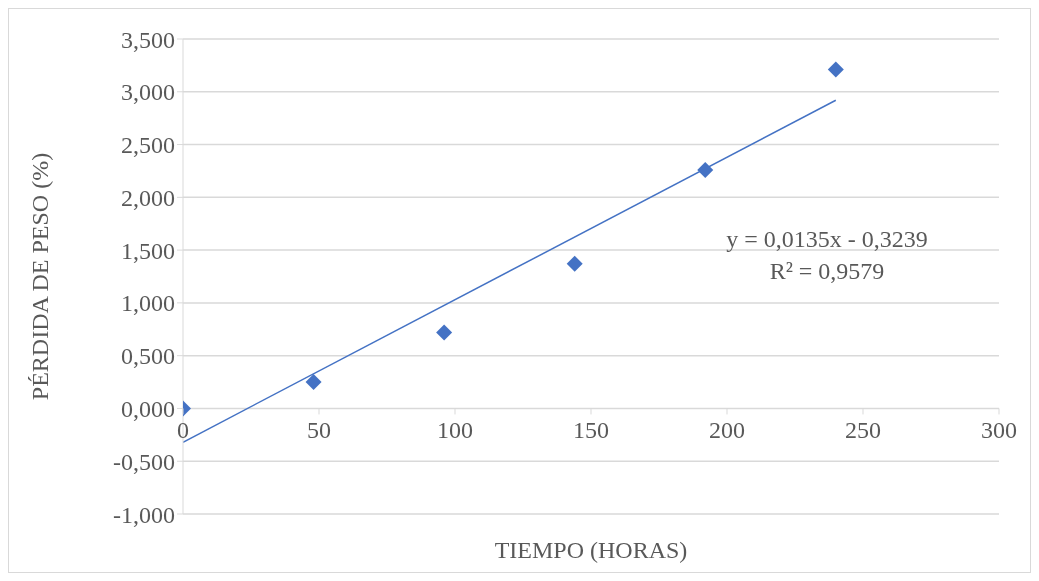  I want to click on y-tick-label: 2,500, so click(148, 145).